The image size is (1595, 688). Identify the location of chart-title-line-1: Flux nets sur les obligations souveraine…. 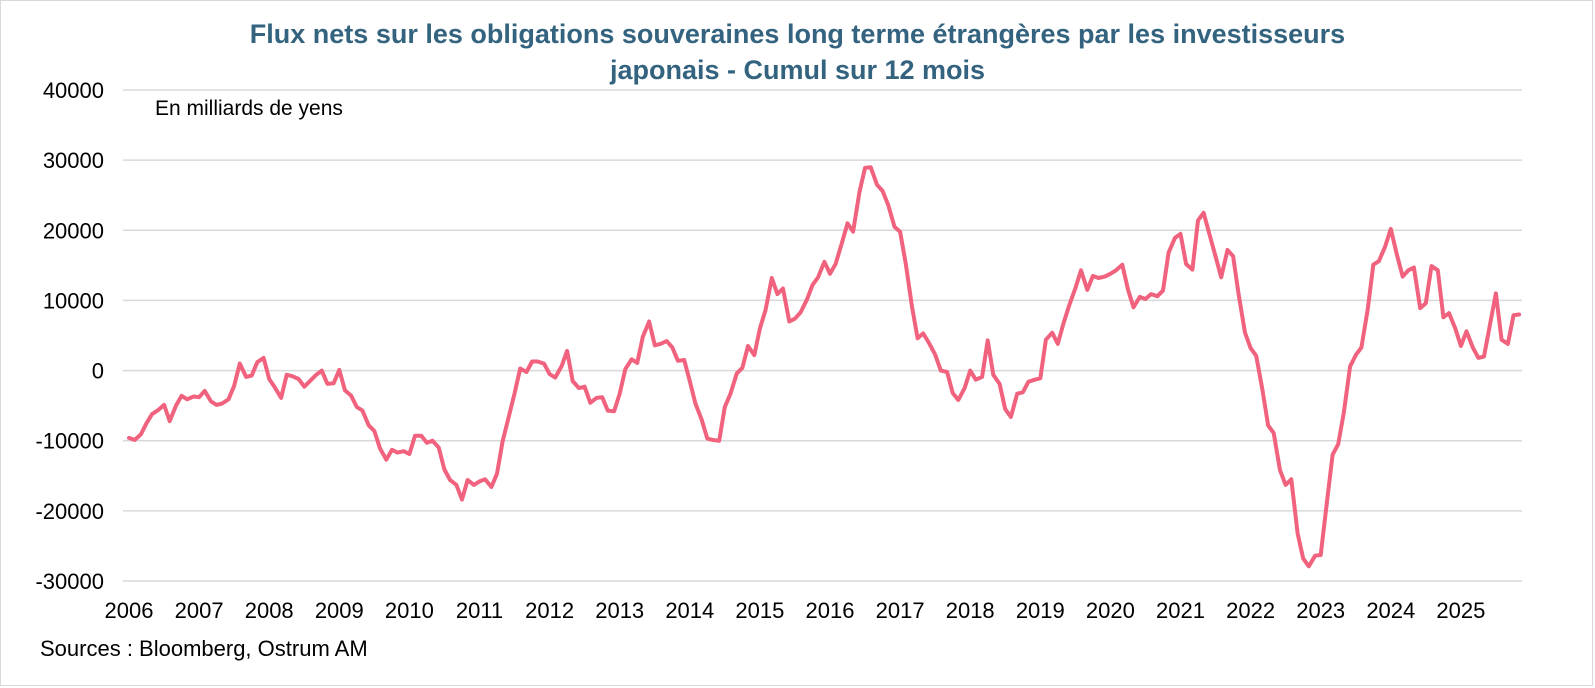
(797, 34).